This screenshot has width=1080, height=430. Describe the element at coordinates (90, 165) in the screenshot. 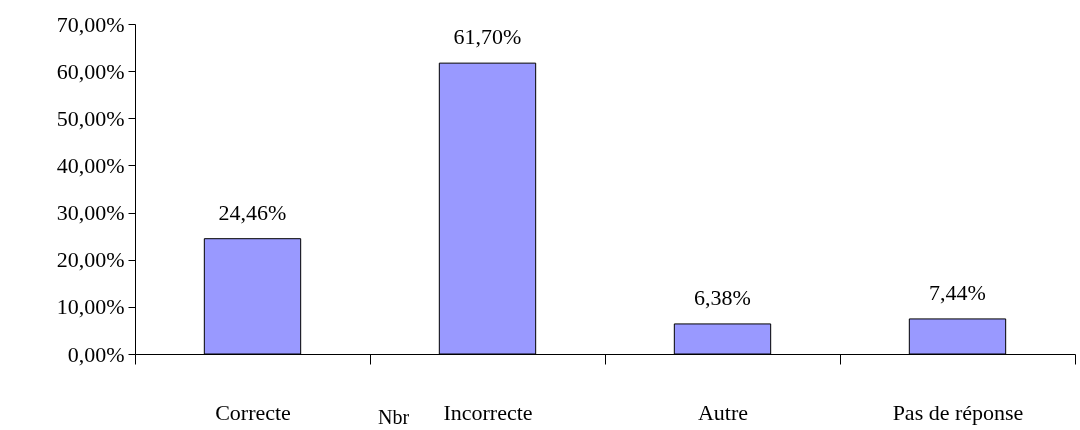

I see `y-tick-label: 40,00%` at that location.